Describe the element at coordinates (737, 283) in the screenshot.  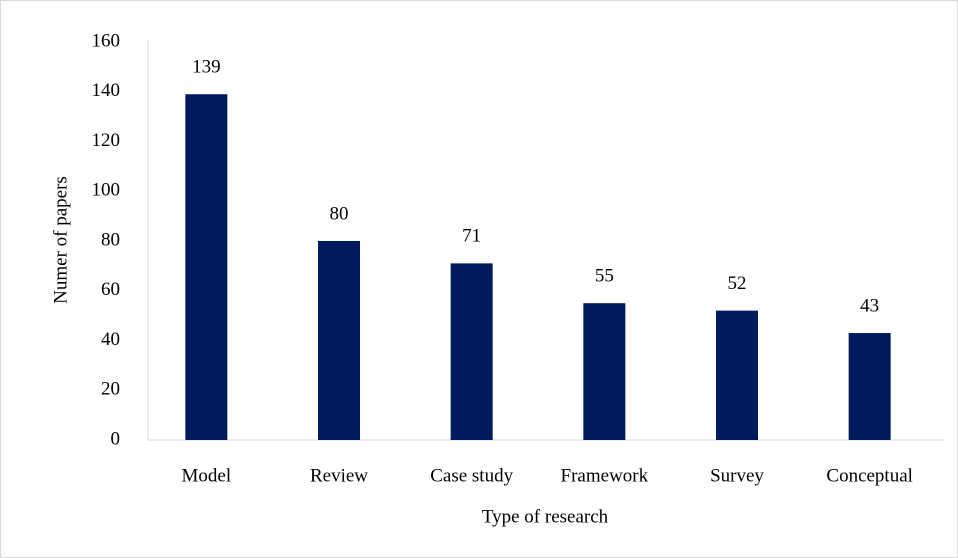
I see `data-label: 52` at that location.